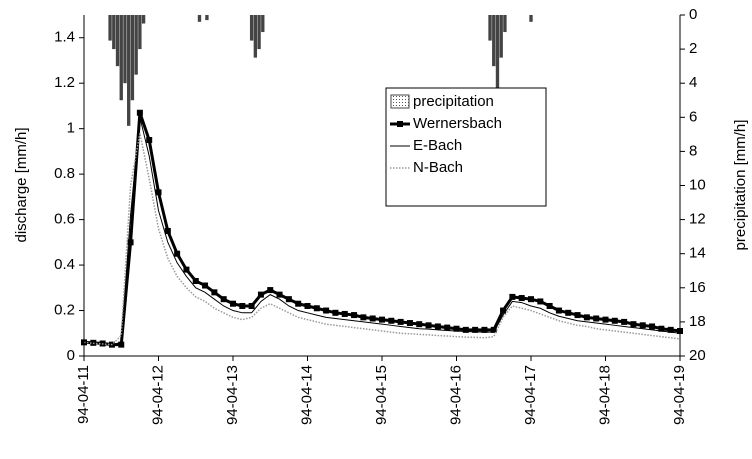 The width and height of the screenshot is (752, 459). What do you see at coordinates (697, 355) in the screenshot?
I see `y2-tick-label: 20` at bounding box center [697, 355].